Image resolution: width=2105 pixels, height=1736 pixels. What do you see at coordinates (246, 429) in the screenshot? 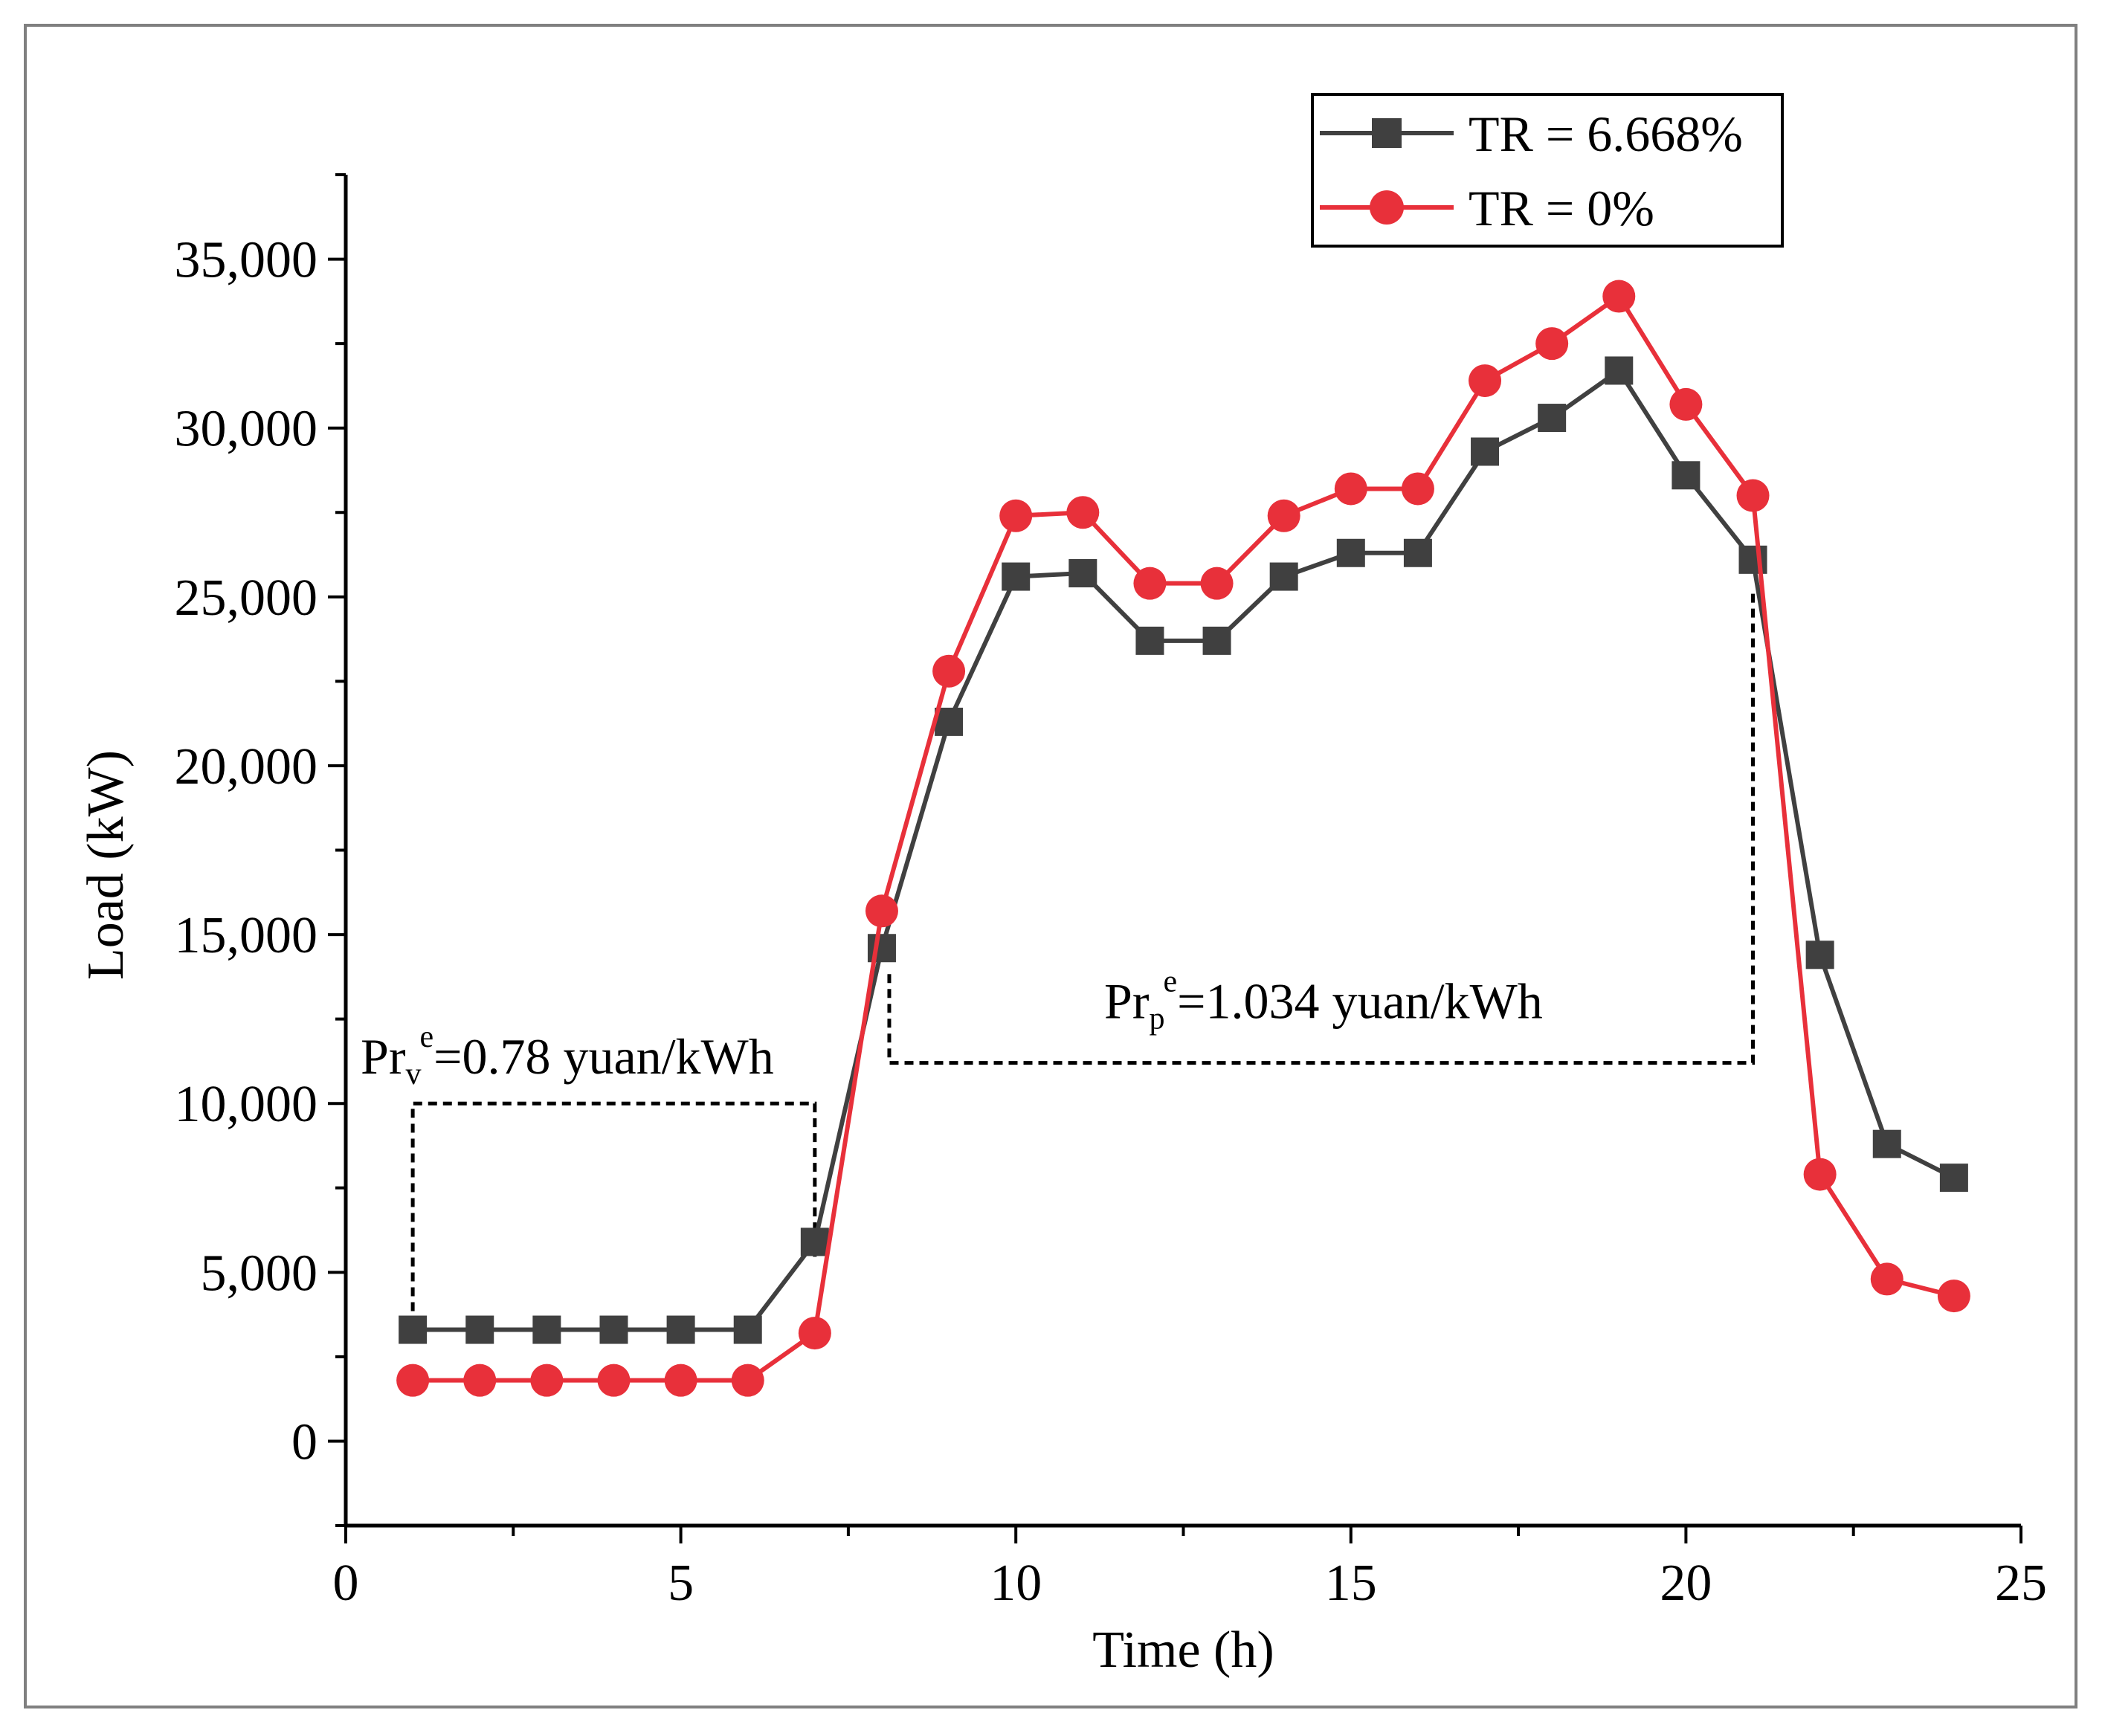
I see `y-tick-label: 30,000` at bounding box center [246, 429].